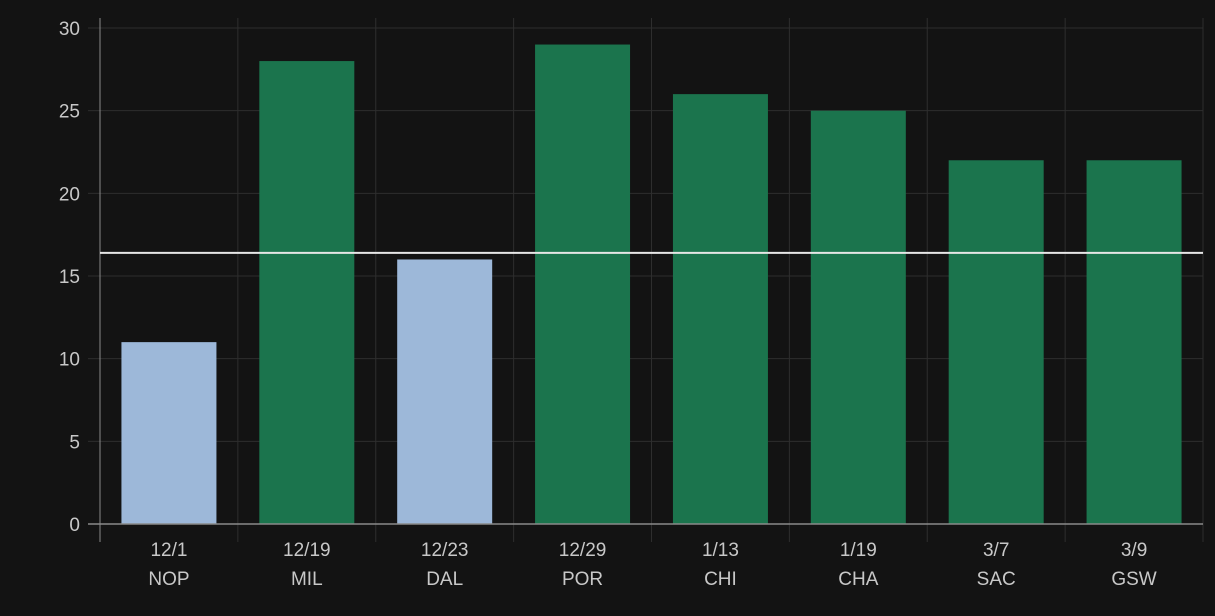 The width and height of the screenshot is (1215, 616). Describe the element at coordinates (1134, 342) in the screenshot. I see `bar-gsw` at that location.